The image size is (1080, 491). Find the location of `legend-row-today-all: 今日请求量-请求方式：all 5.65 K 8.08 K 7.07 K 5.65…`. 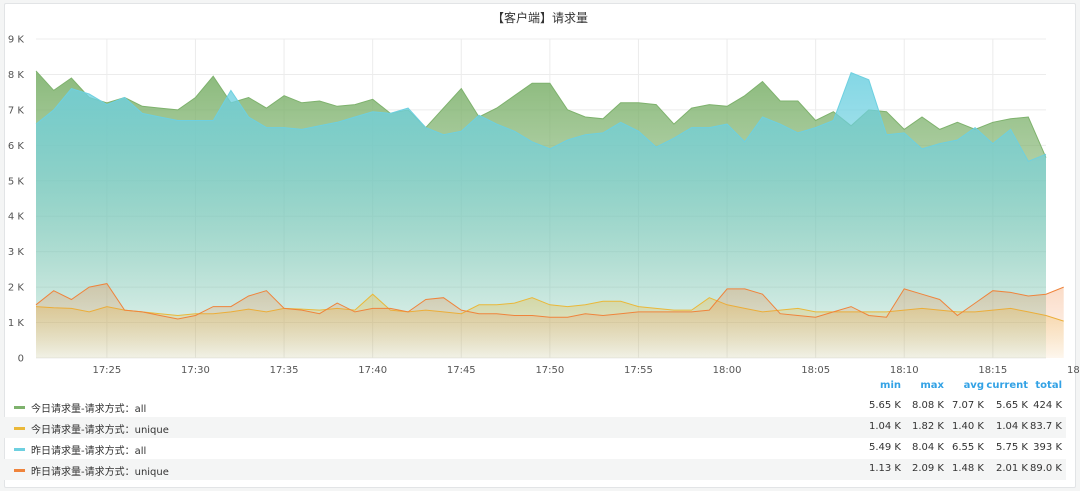

legend-row-today-all: 今日请求量-请求方式：all 5.65 K 8.08 K 7.07 K 5.65… is located at coordinates (535, 406).